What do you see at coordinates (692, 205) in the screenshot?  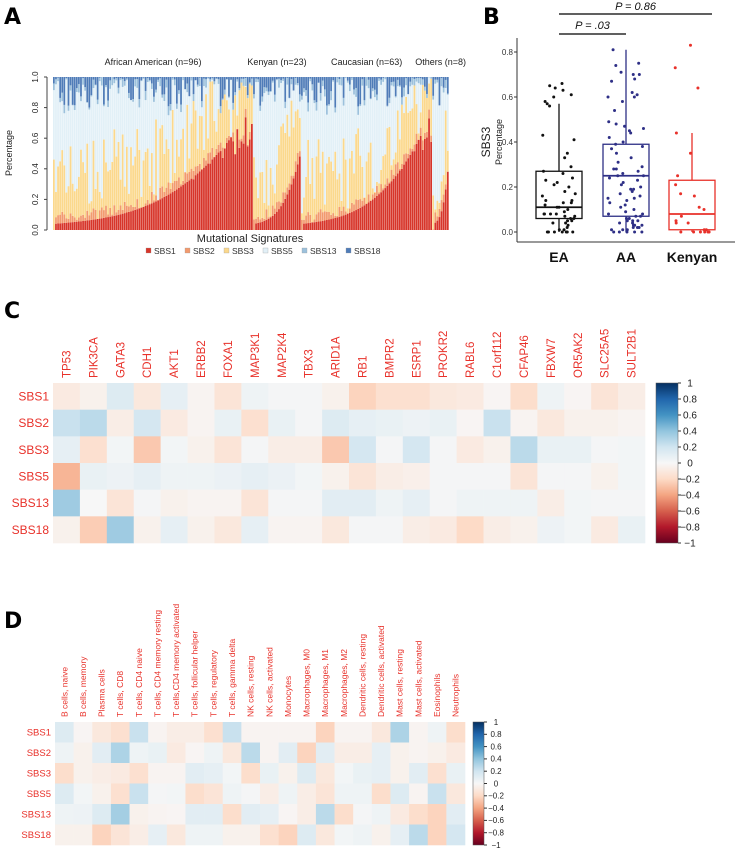 I see `panel-b-box` at bounding box center [692, 205].